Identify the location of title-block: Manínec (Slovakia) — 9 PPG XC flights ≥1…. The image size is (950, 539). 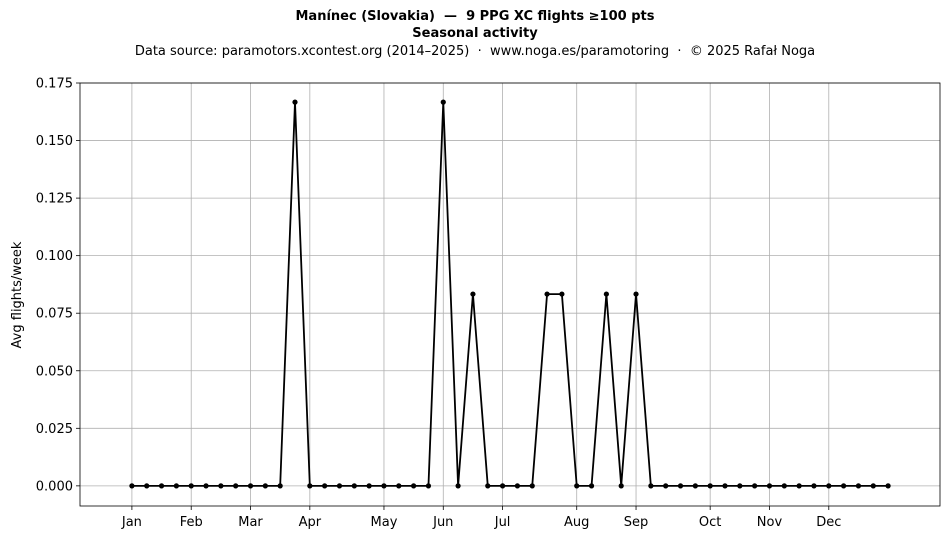
(475, 34).